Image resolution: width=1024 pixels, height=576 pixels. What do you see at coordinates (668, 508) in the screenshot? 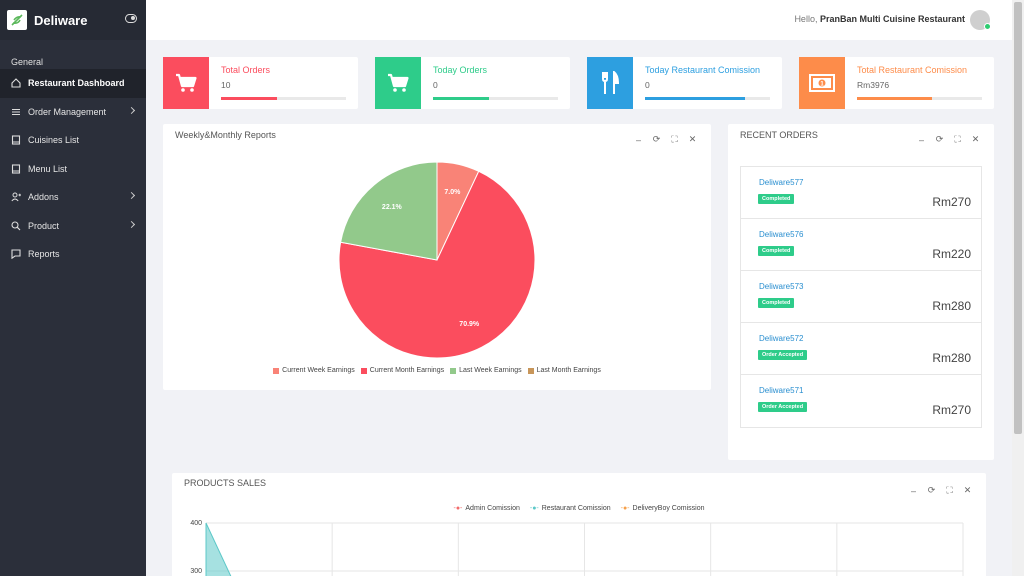
I see `legend-label: DeliveryBoy Comission` at bounding box center [668, 508].